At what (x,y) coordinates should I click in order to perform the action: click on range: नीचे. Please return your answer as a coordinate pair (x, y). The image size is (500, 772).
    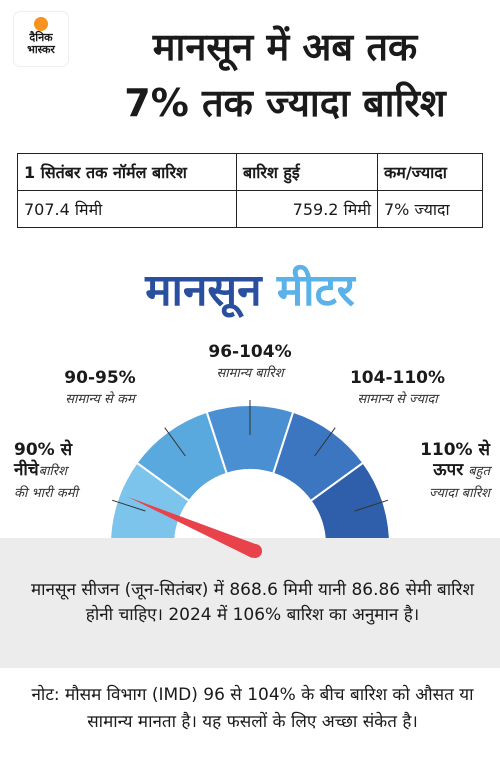
    Looking at the image, I should click on (26, 470).